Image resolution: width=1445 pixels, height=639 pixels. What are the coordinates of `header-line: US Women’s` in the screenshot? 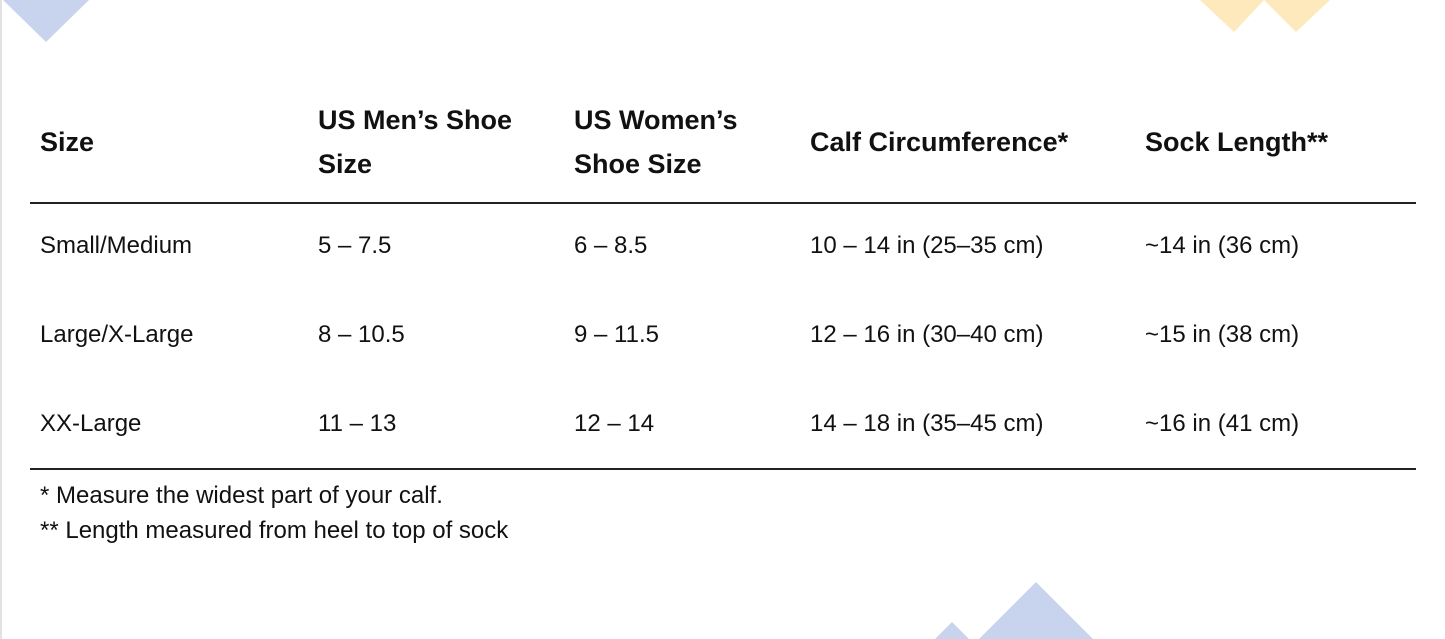 It's located at (656, 120).